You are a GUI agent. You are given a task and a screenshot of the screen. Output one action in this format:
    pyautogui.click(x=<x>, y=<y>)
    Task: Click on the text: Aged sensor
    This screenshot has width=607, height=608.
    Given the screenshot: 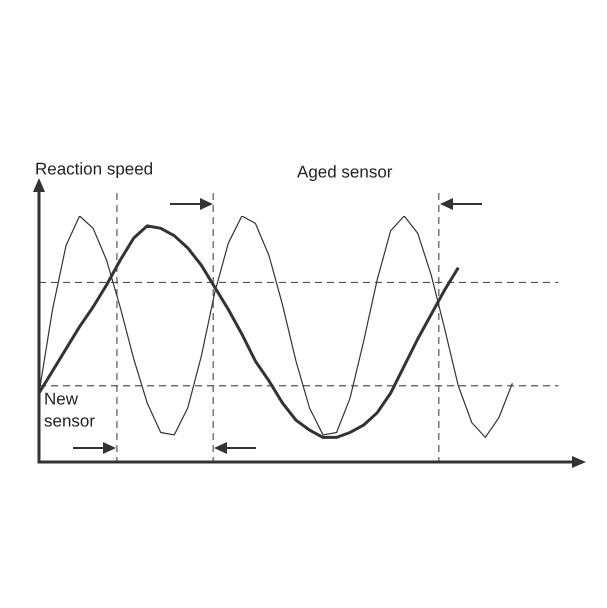 What is the action you would take?
    pyautogui.click(x=345, y=172)
    